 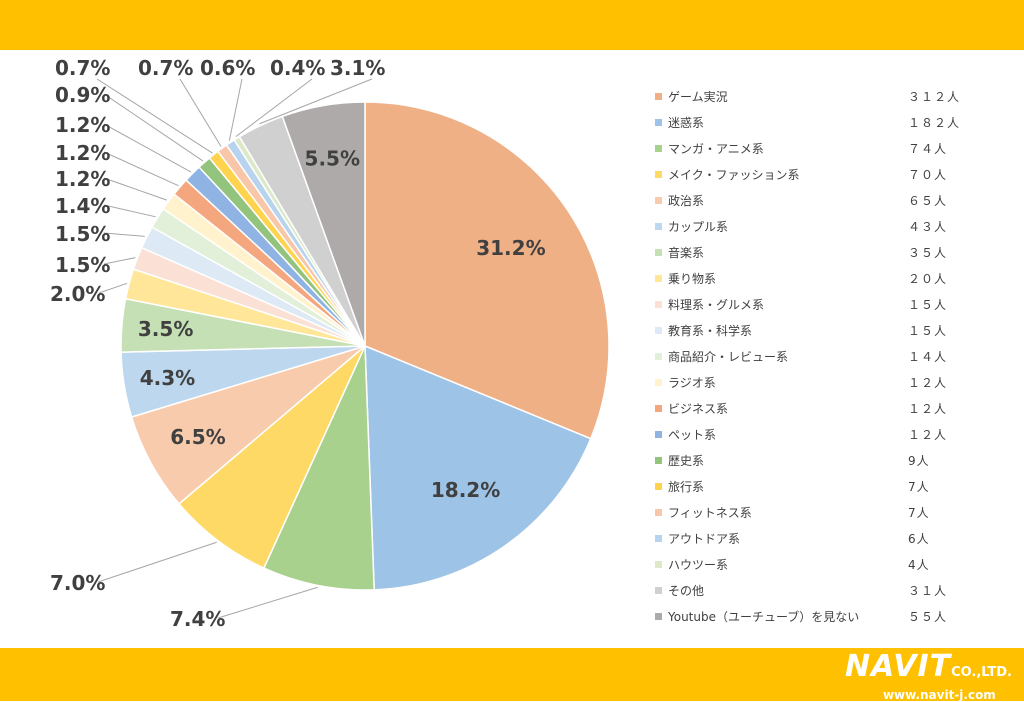 I want to click on legend-label: マンガ・アニメ系, so click(x=716, y=148).